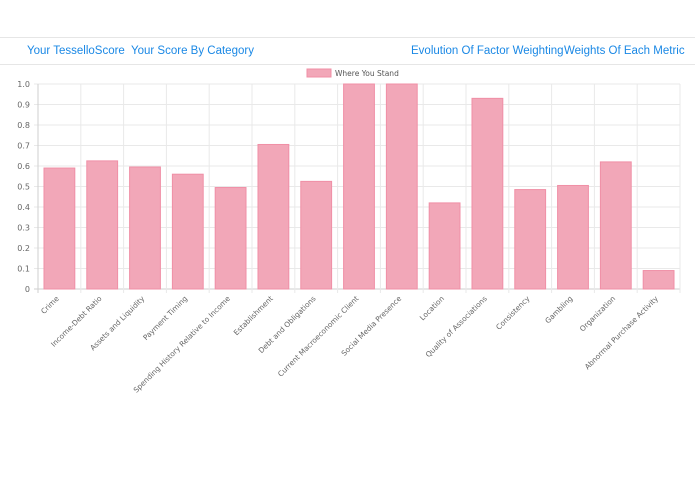 Image resolution: width=695 pixels, height=494 pixels. Describe the element at coordinates (318, 336) in the screenshot. I see `x-tick-label: Current Macroeconomic Client` at that location.